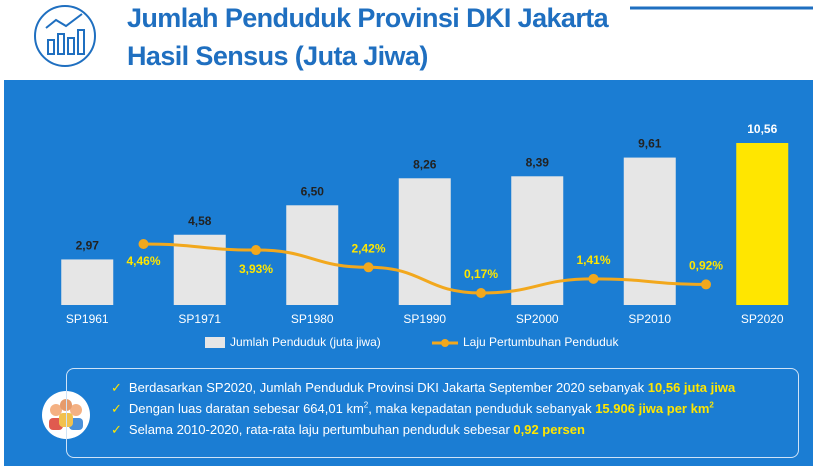  Describe the element at coordinates (199, 319) in the screenshot. I see `x-tick-label: SP1971` at that location.